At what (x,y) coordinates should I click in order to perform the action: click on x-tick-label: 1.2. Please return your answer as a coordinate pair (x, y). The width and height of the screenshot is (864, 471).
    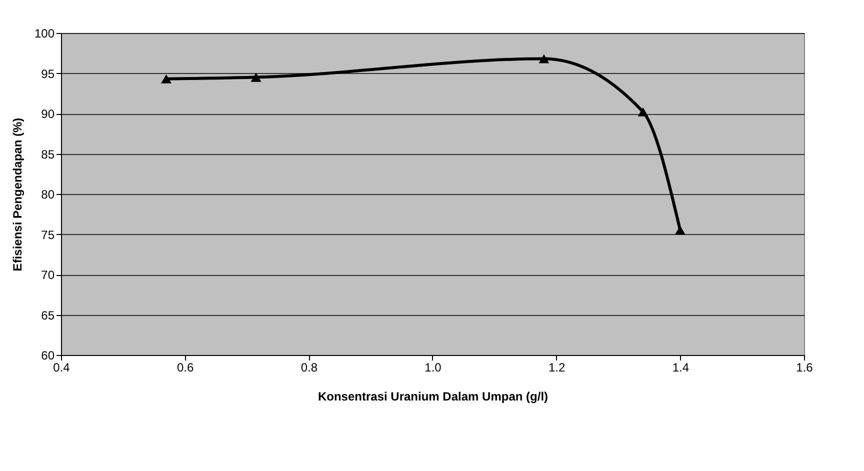
    Looking at the image, I should click on (557, 367).